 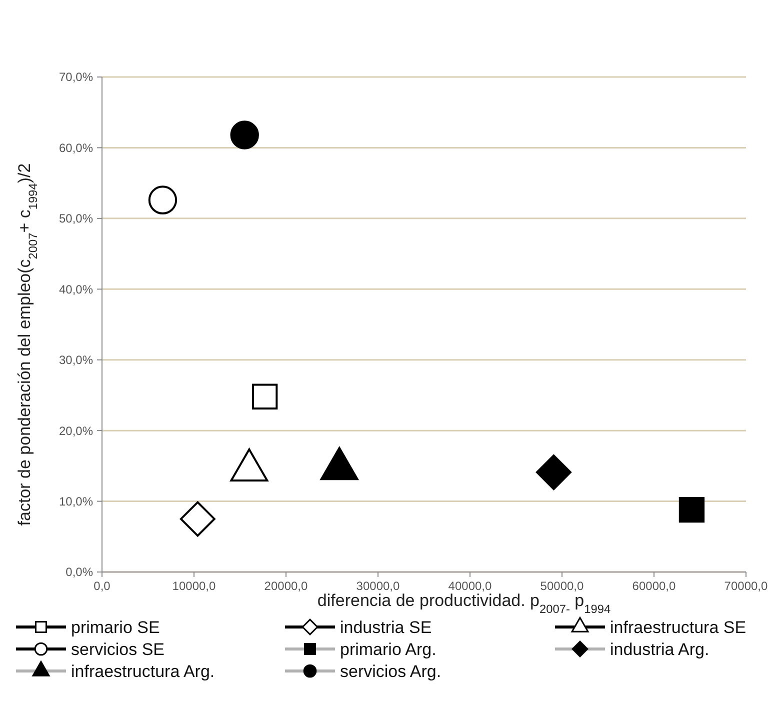 I want to click on y-tick-label: 70,0%, so click(x=76, y=77).